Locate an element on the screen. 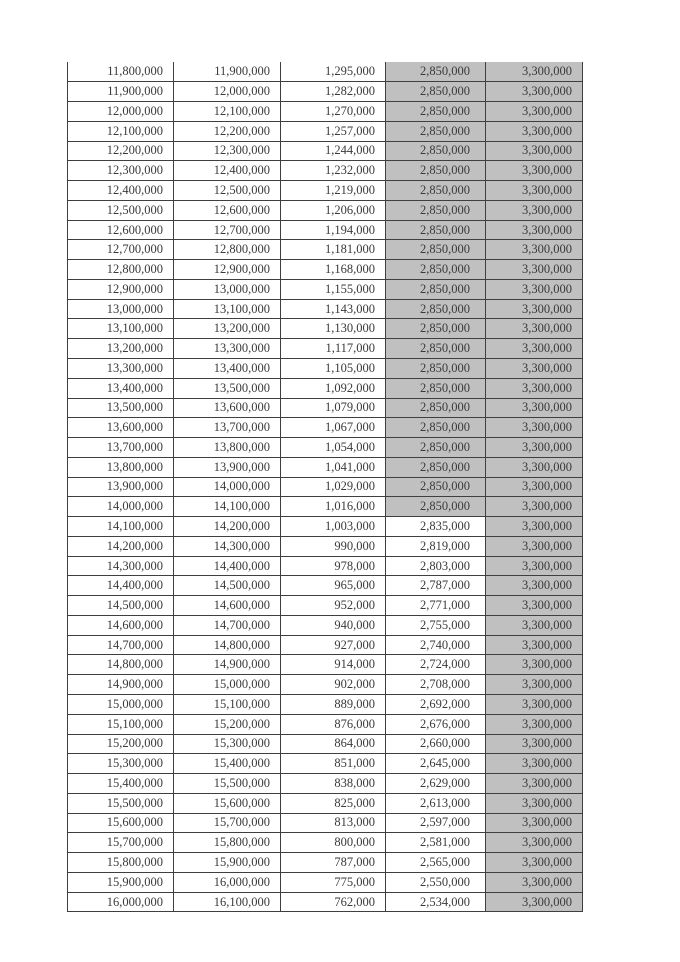 Image resolution: width=680 pixels, height=962 pixels. table-cell: 12,200,000 is located at coordinates (120, 151).